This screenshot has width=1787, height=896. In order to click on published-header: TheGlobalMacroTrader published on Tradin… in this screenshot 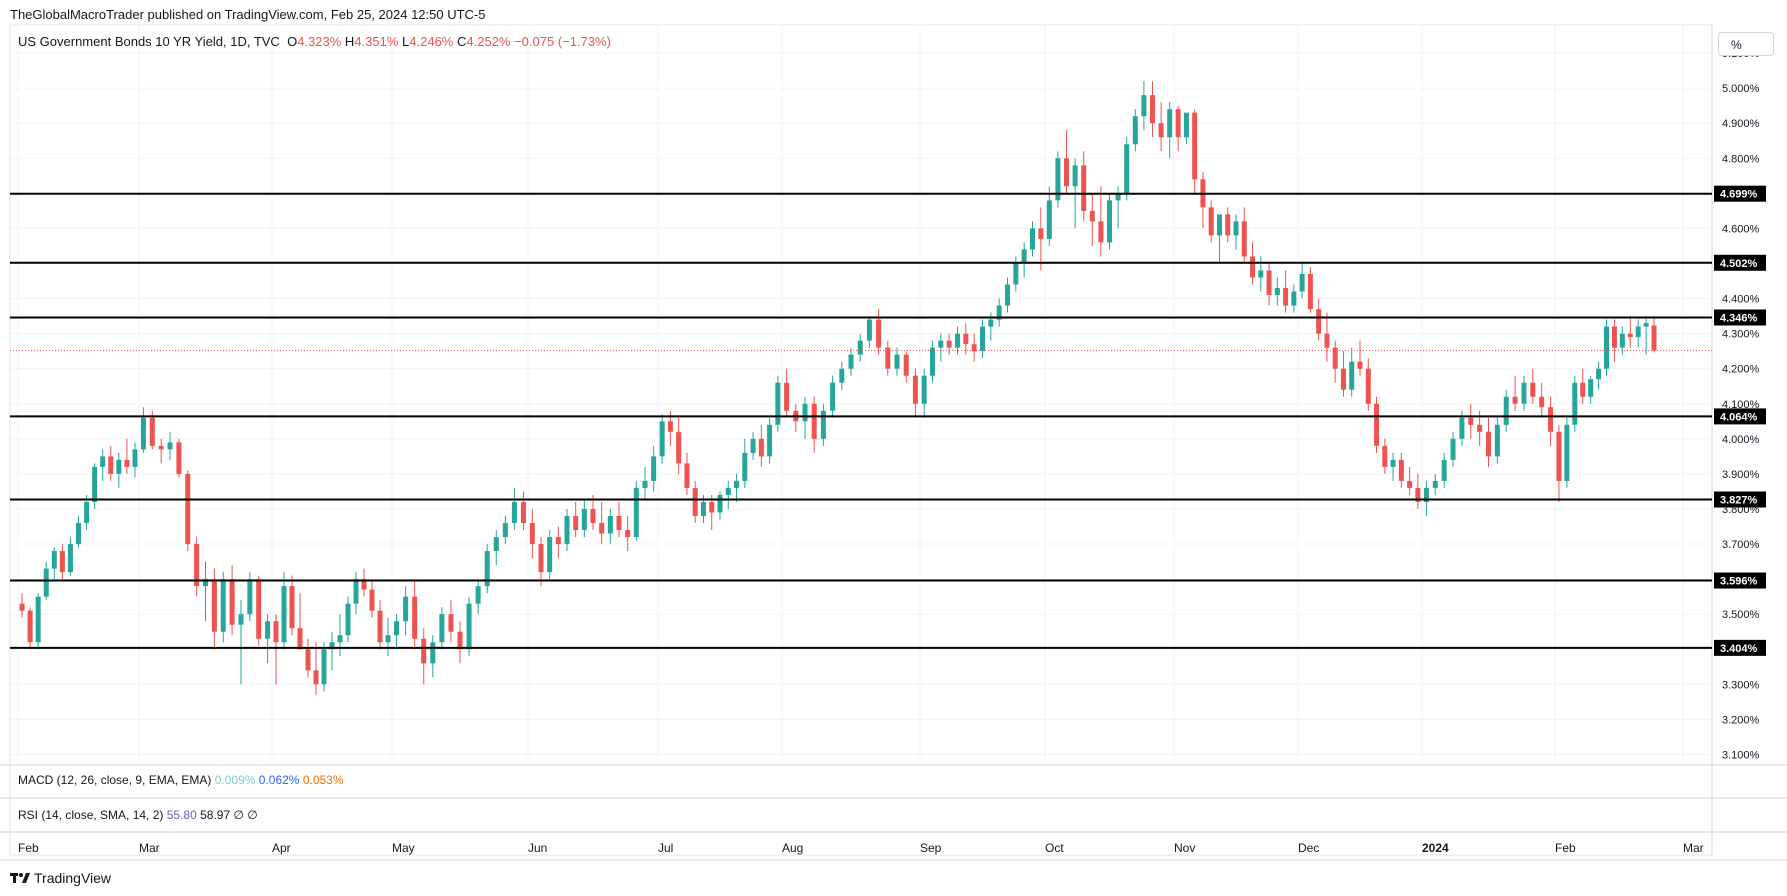, I will do `click(248, 14)`.